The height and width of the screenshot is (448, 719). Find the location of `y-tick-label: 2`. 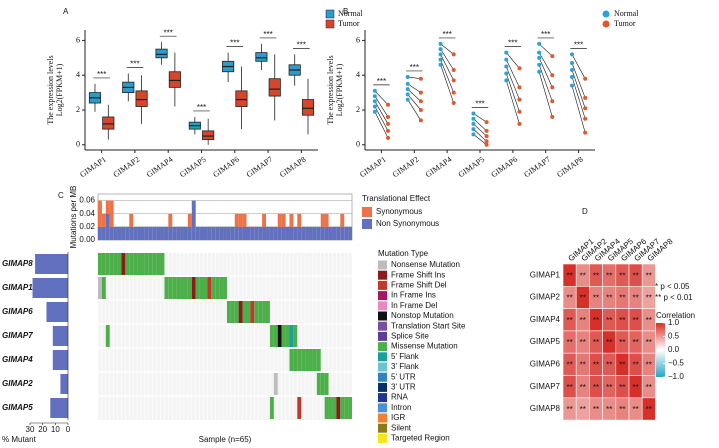

y-tick-label: 2 is located at coordinates (358, 109).